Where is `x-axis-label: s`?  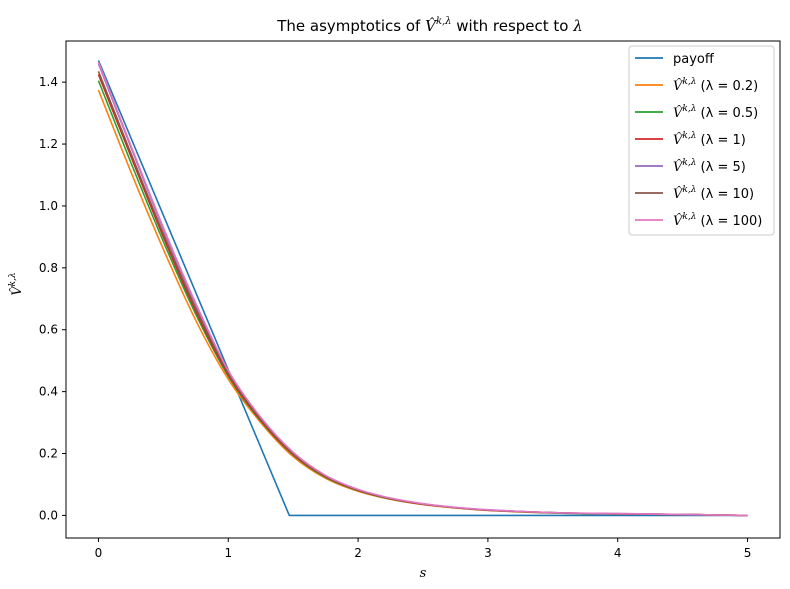 x-axis-label: s is located at coordinates (423, 573).